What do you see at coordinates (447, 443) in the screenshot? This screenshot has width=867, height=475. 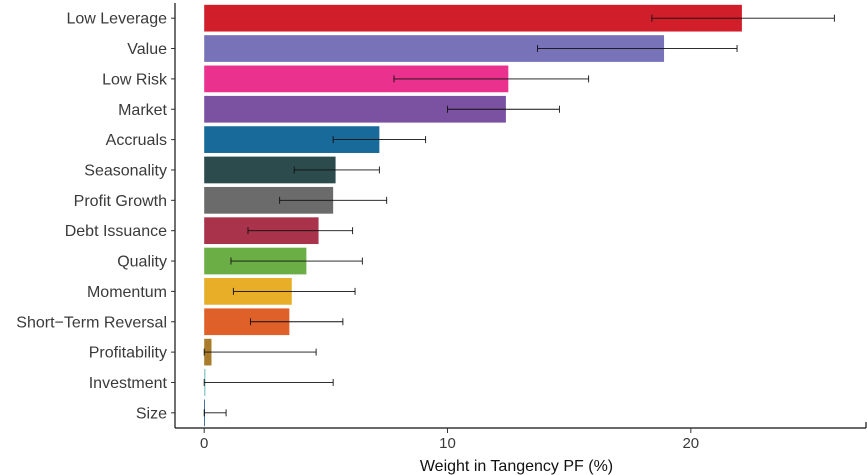 I see `x-tick-label-1: 10` at bounding box center [447, 443].